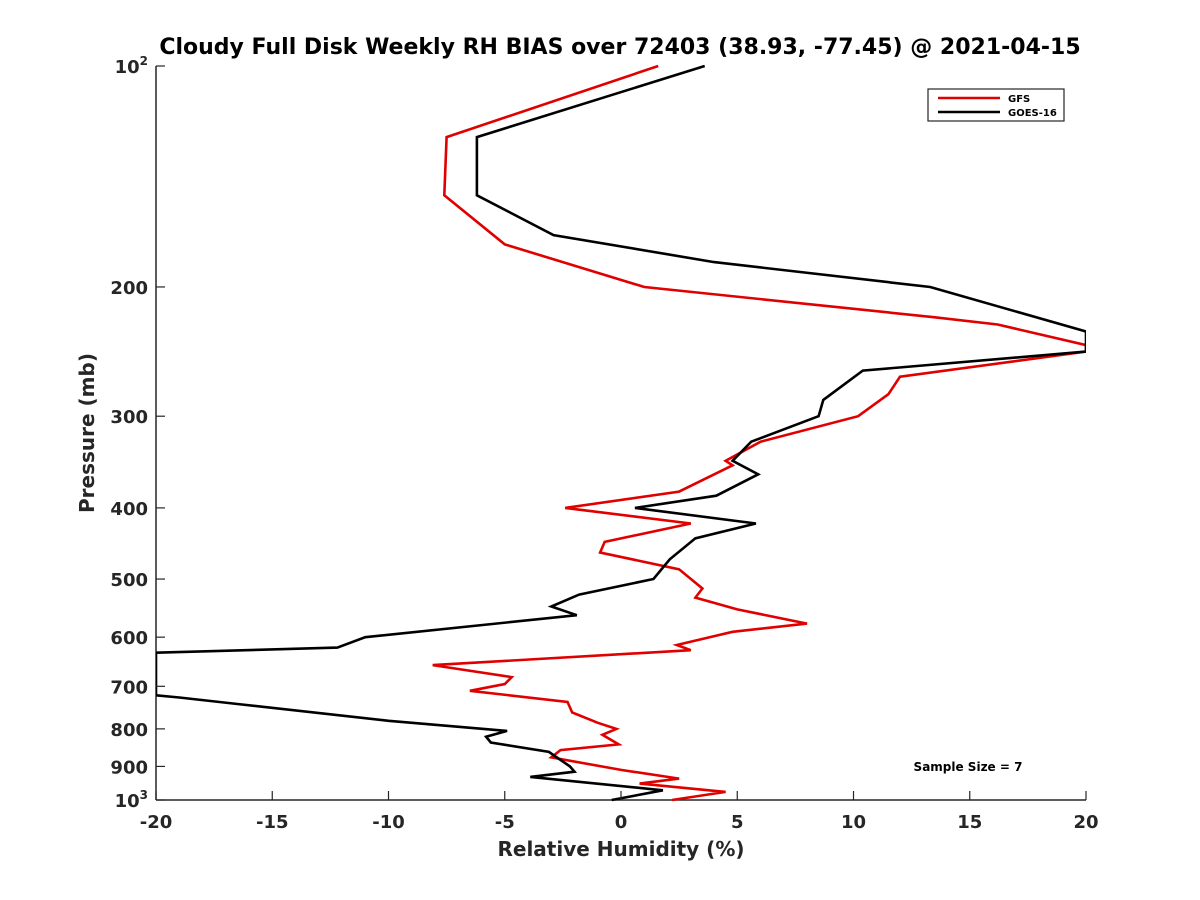  Describe the element at coordinates (1019, 99) in the screenshot. I see `legend-label: GFS` at that location.